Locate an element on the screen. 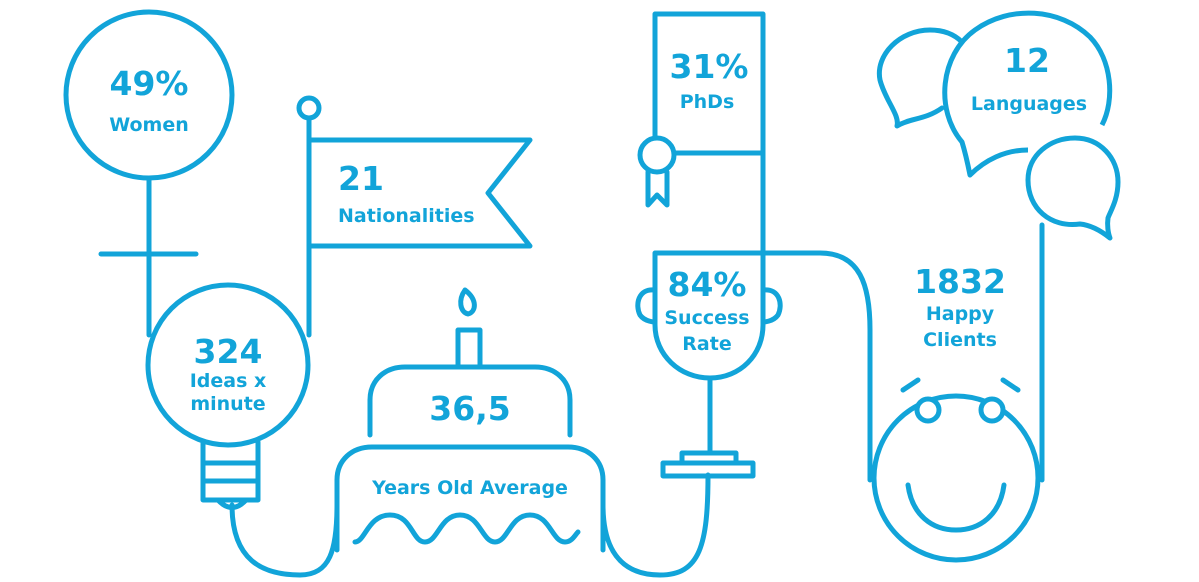  trophy-cup-icon is located at coordinates (709, 364).